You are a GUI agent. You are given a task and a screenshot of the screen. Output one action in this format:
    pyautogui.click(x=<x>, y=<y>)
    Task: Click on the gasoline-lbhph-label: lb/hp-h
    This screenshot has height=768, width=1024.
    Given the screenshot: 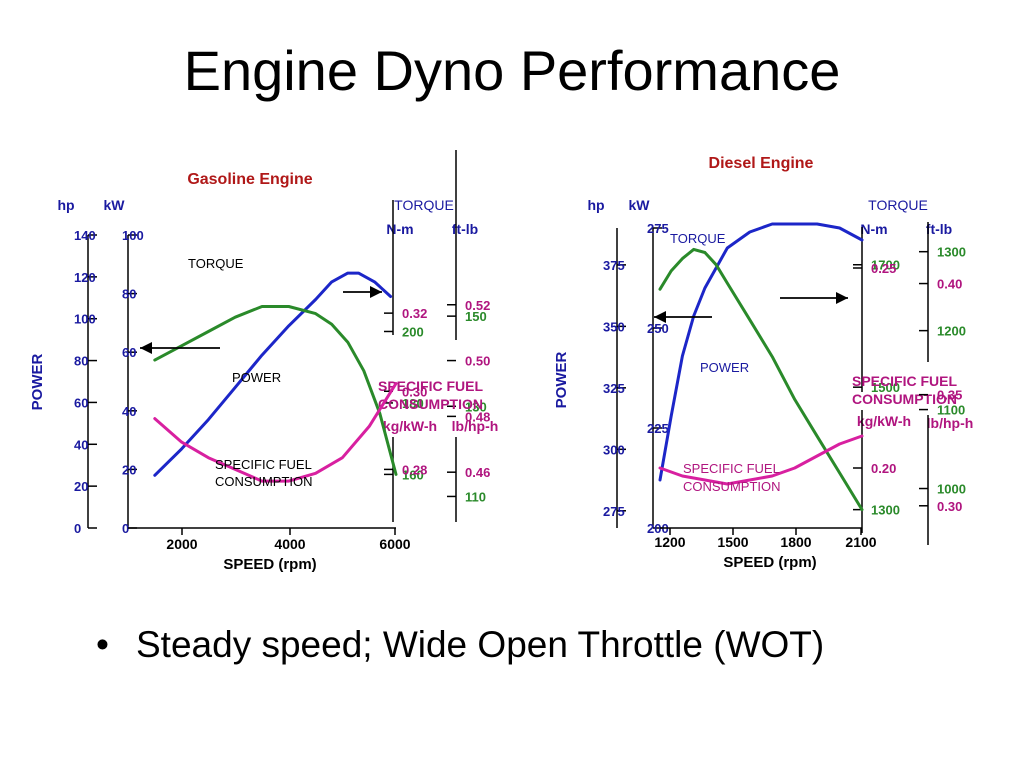 What is the action you would take?
    pyautogui.click(x=475, y=426)
    